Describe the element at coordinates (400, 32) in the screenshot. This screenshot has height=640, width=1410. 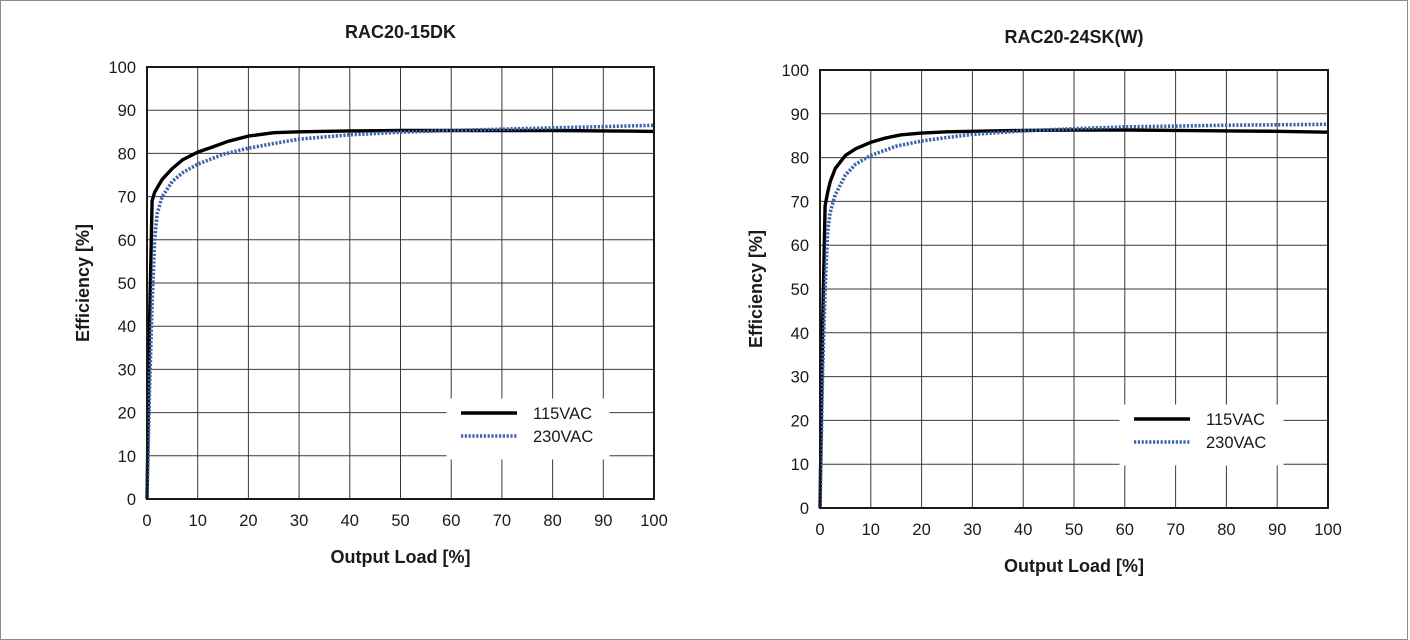
I see `chart-title: RAC20-15DK` at that location.